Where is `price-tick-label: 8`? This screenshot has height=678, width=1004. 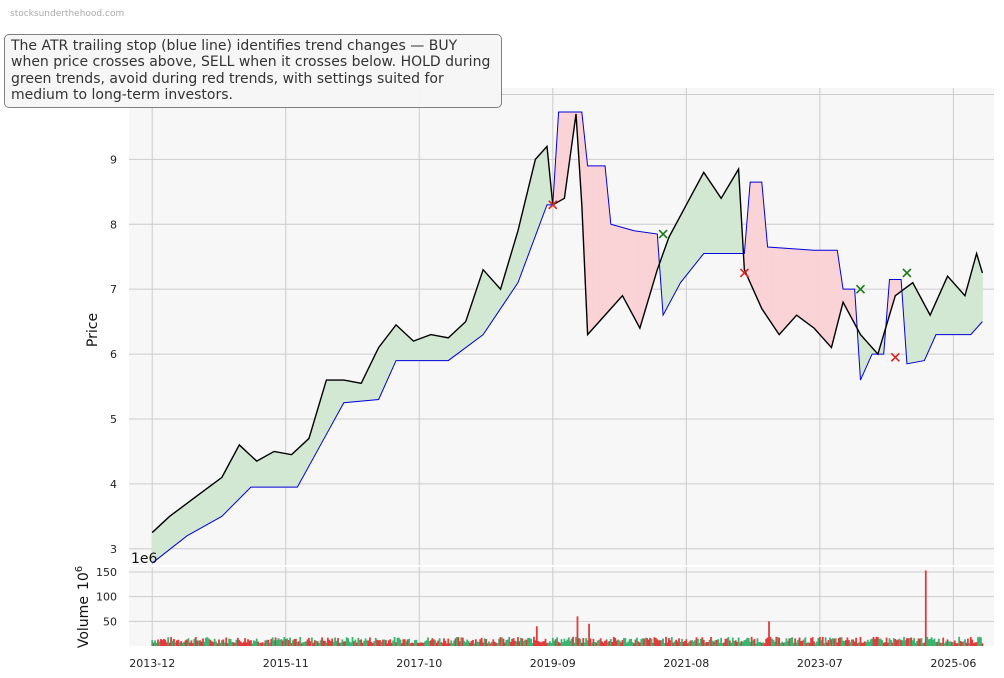 price-tick-label: 8 is located at coordinates (113, 224).